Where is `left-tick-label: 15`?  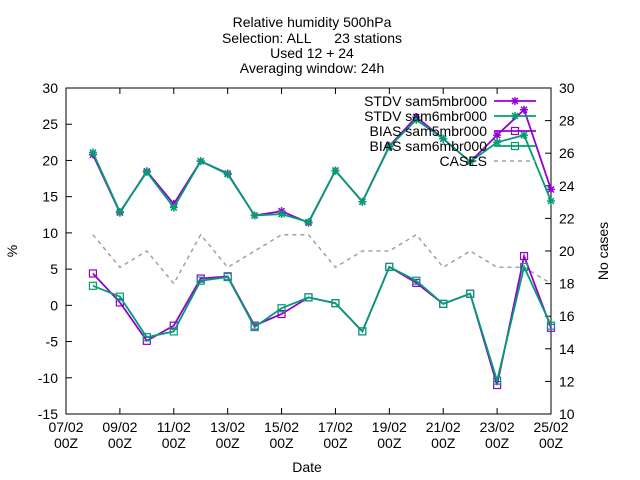 left-tick-label: 15 is located at coordinates (50, 197).